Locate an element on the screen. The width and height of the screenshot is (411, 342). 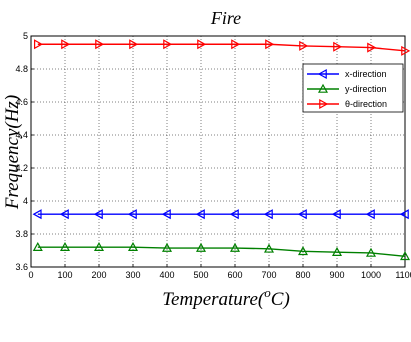
x-tick-label: 500 is located at coordinates (200, 275).